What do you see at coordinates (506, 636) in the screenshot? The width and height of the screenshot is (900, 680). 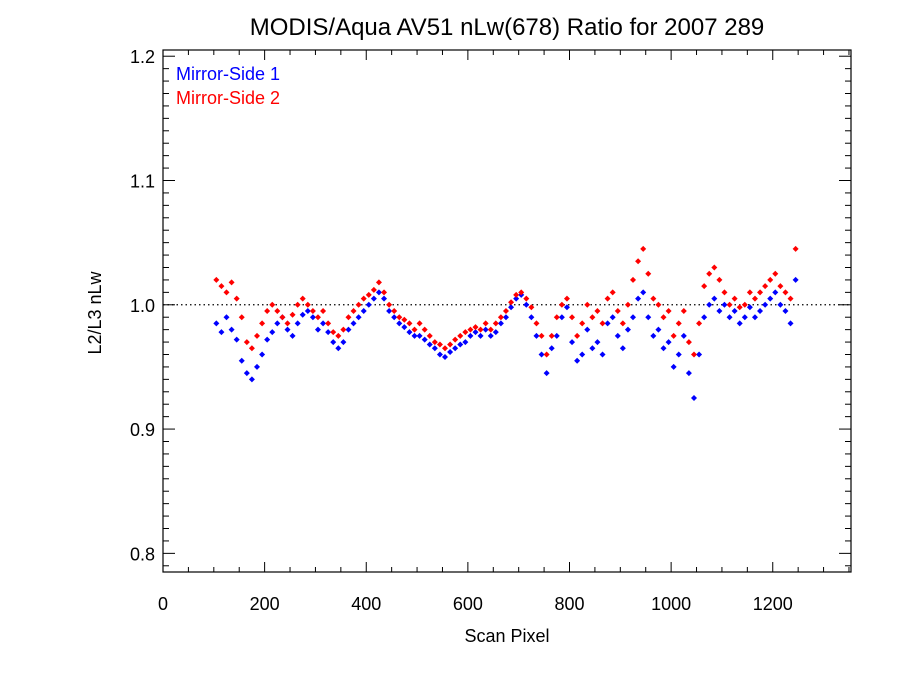 I see `x-axis-label: Scan Pixel` at bounding box center [506, 636].